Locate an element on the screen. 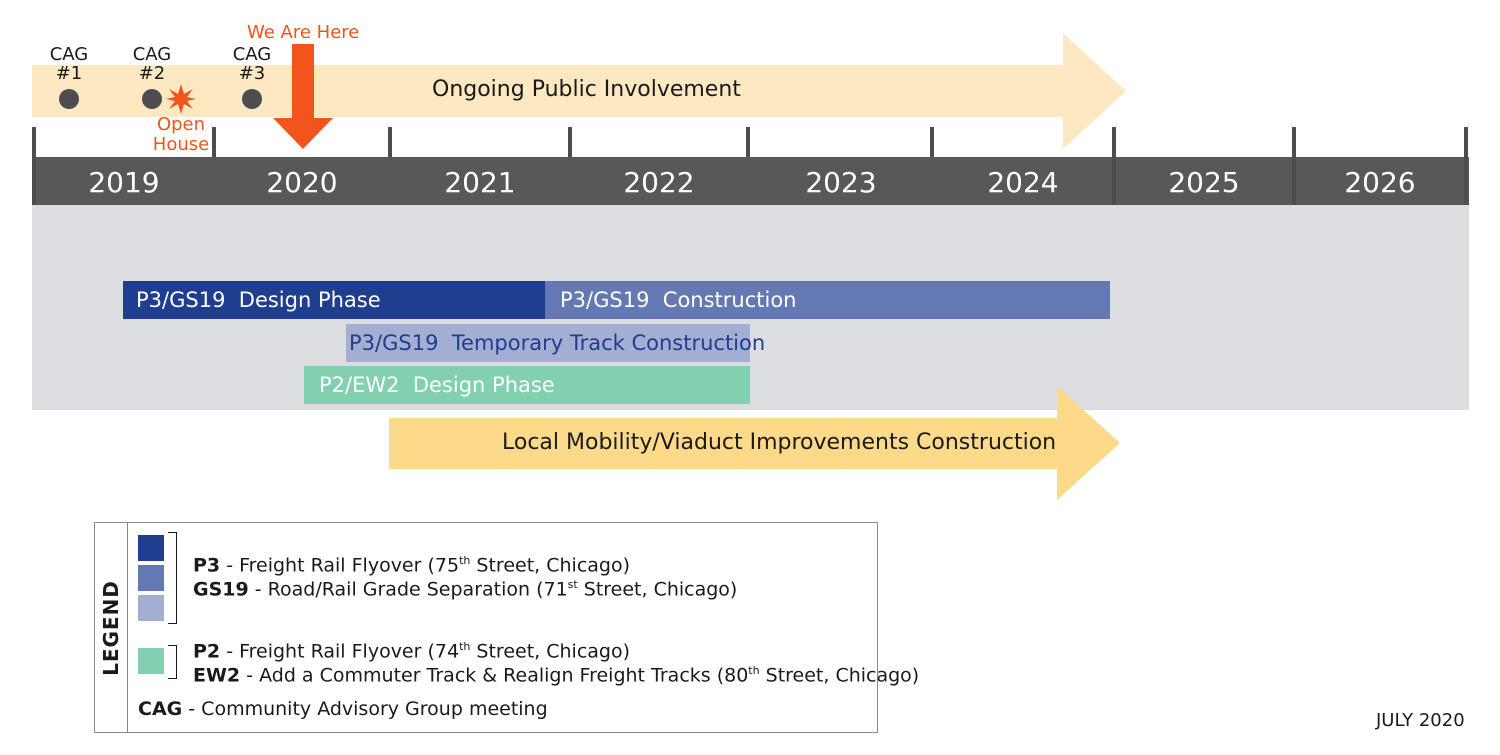  cag-meeting-3: CAG #3 is located at coordinates (252, 64).